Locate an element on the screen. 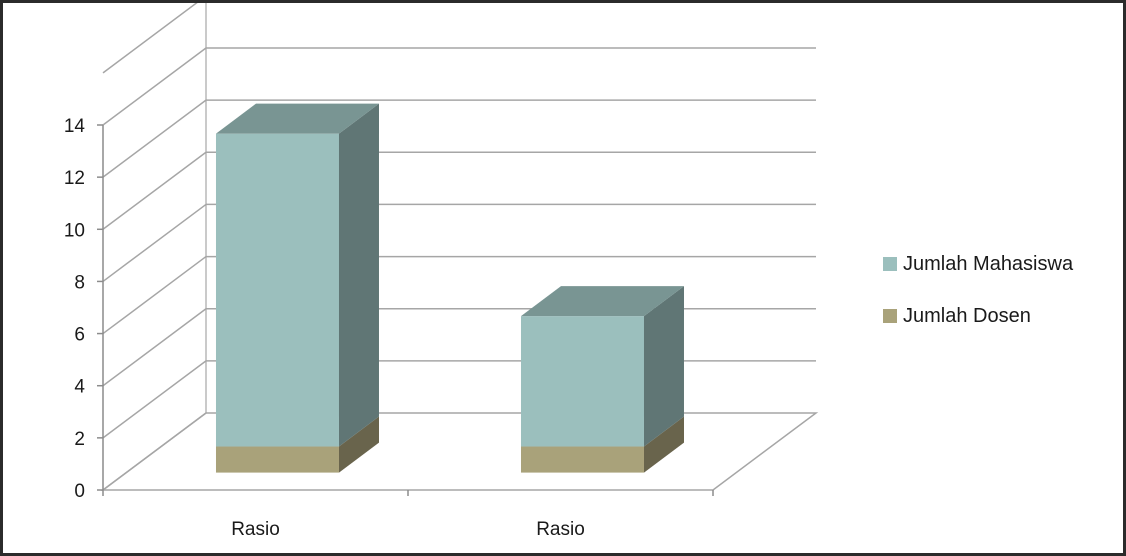 Image resolution: width=1126 pixels, height=556 pixels. y-tick-label: 6 is located at coordinates (79, 335).